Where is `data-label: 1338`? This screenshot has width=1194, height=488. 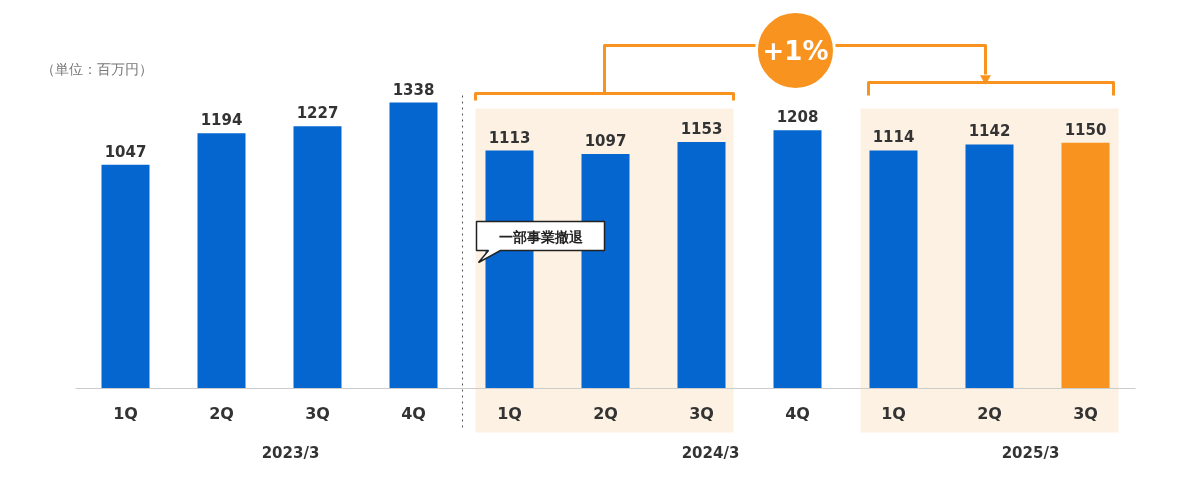 data-label: 1338 is located at coordinates (413, 89).